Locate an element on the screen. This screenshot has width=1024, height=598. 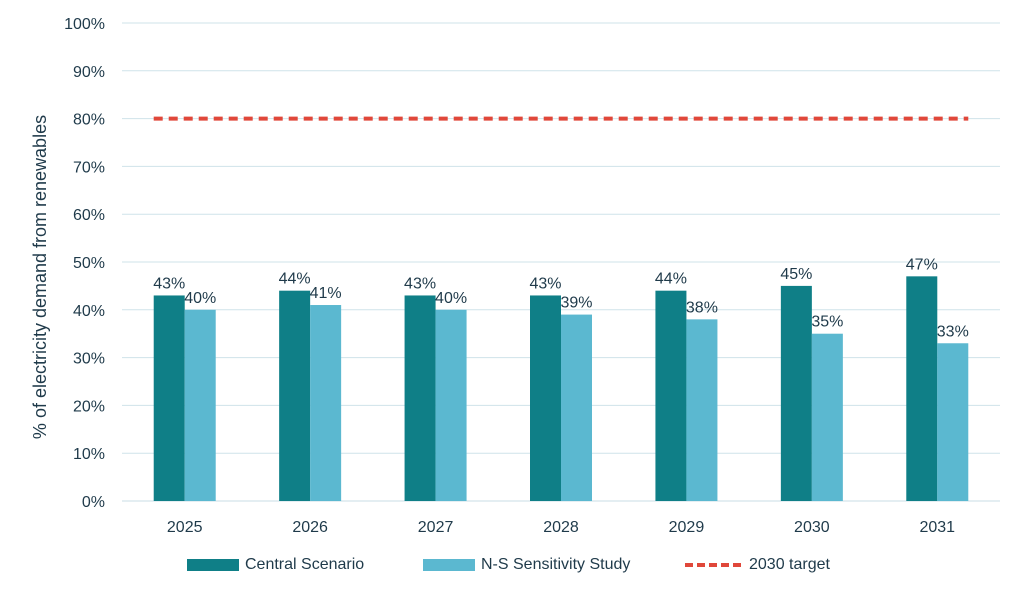
bar-ns-sensitivity-study-2030 is located at coordinates (827, 417).